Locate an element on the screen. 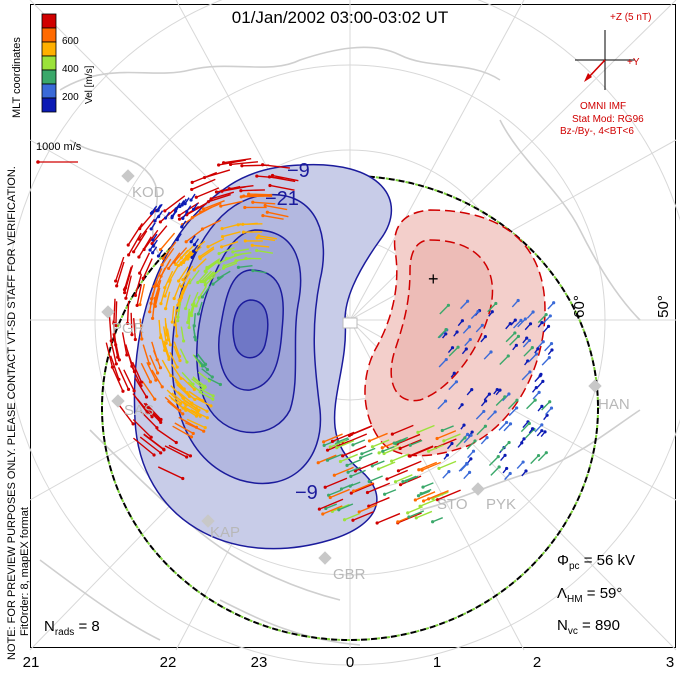  site-label-sto: STO is located at coordinates (452, 504).